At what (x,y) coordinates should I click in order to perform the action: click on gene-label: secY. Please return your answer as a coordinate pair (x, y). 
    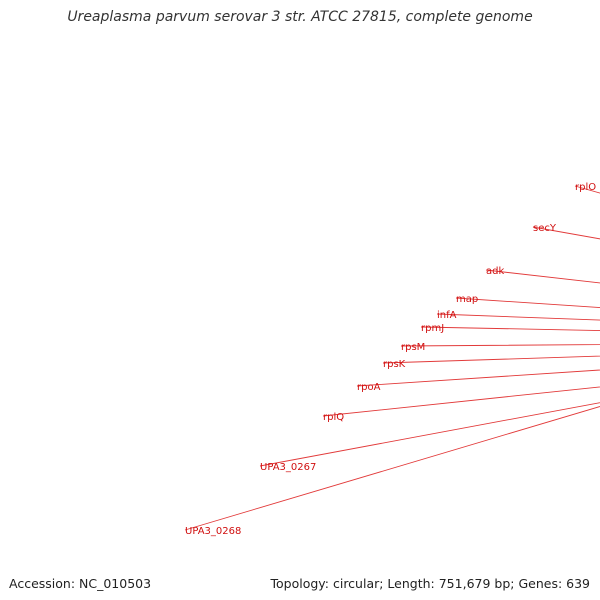
    Looking at the image, I should click on (545, 228).